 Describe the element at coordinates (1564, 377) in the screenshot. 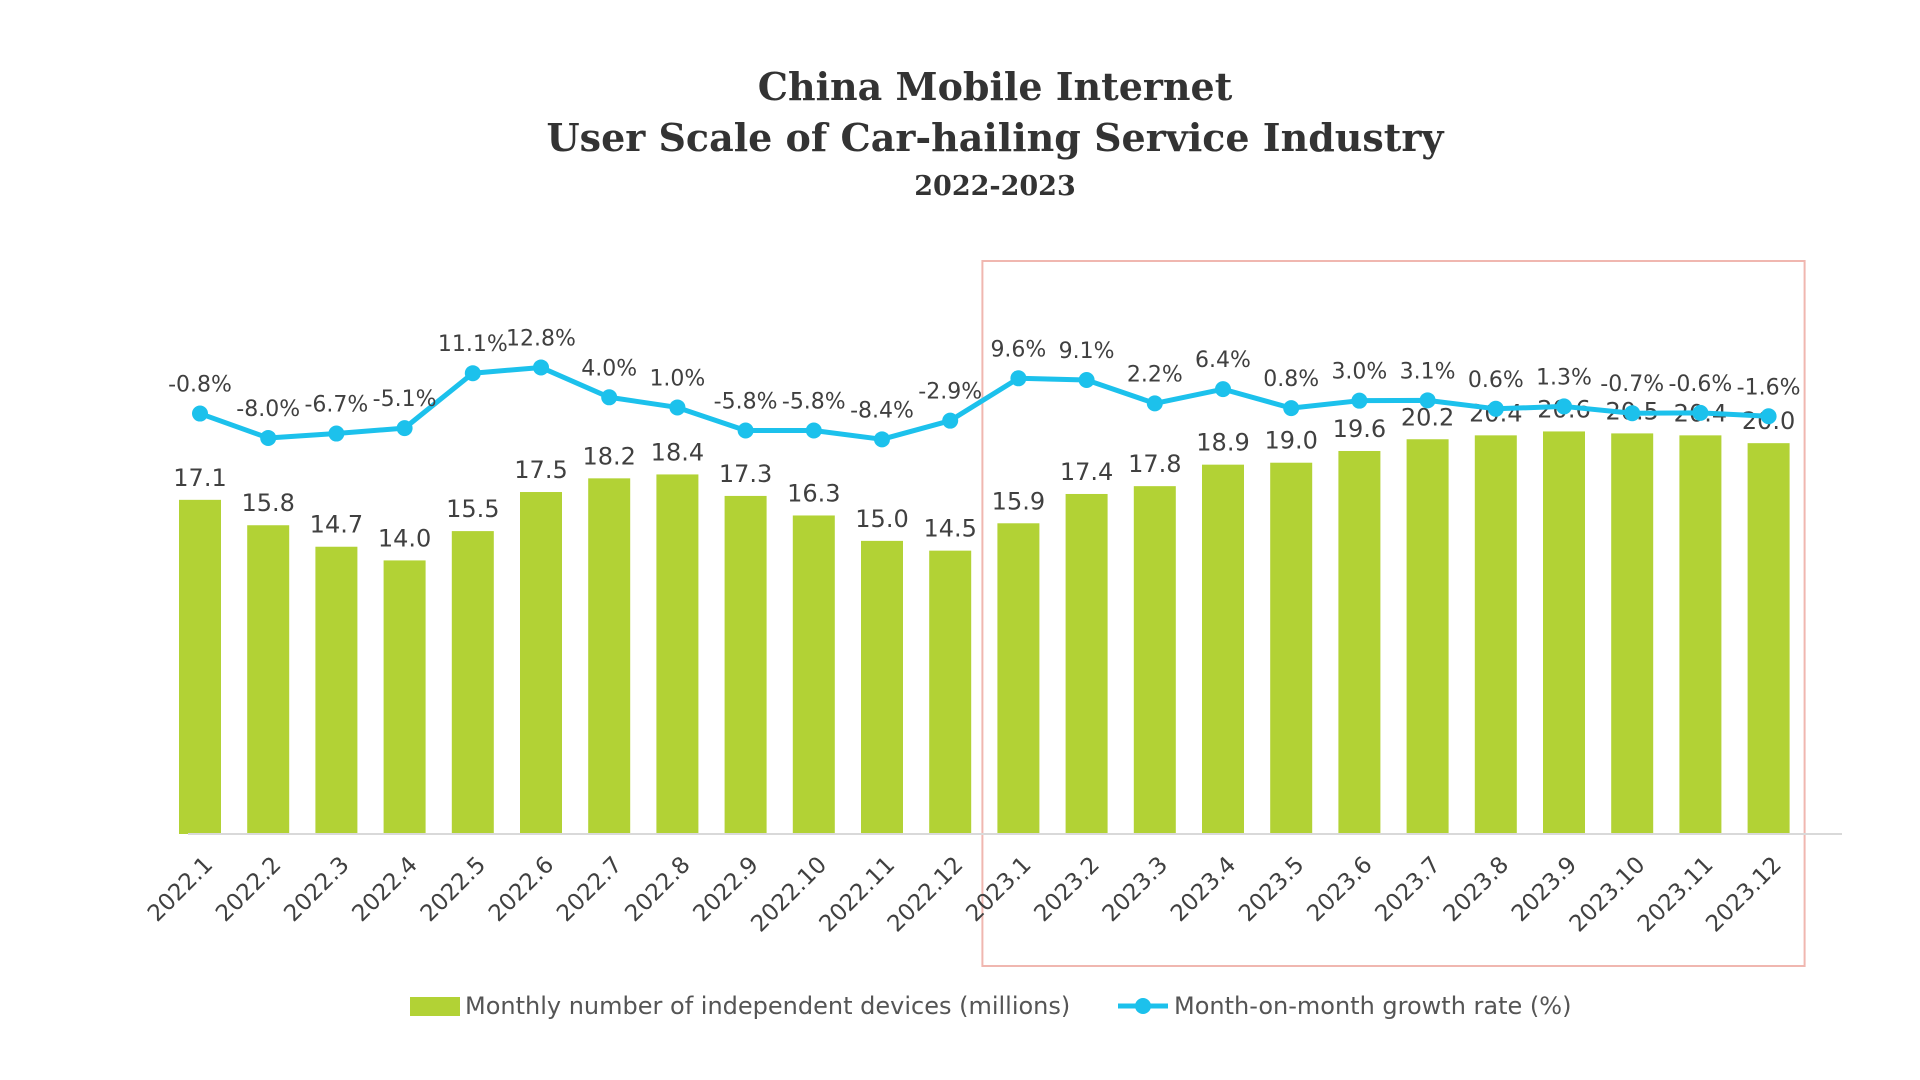

I see `growth-label-2023.9: 1.3%` at that location.